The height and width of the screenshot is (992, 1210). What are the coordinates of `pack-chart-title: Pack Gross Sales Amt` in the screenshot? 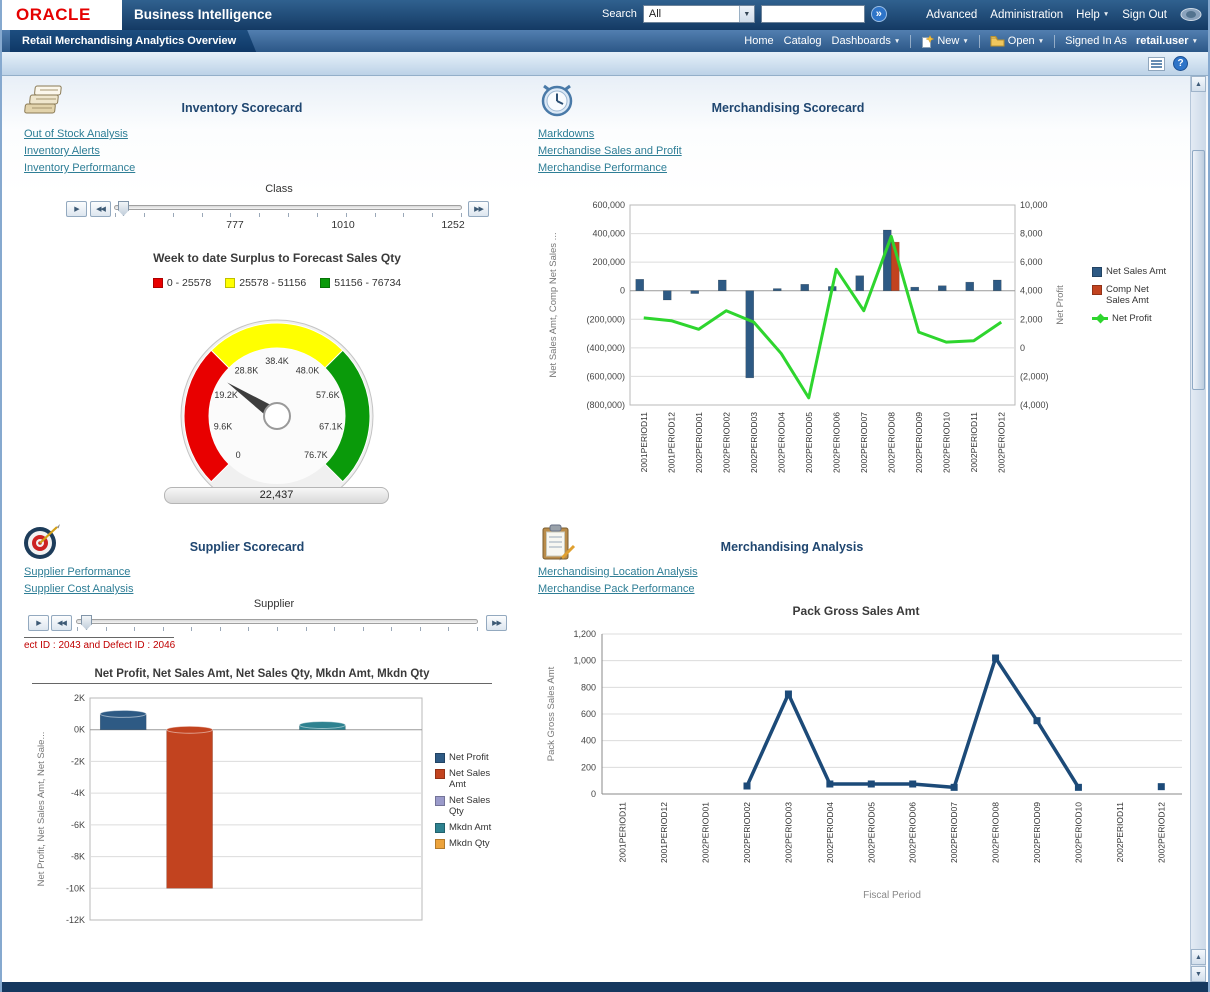 It's located at (856, 611).